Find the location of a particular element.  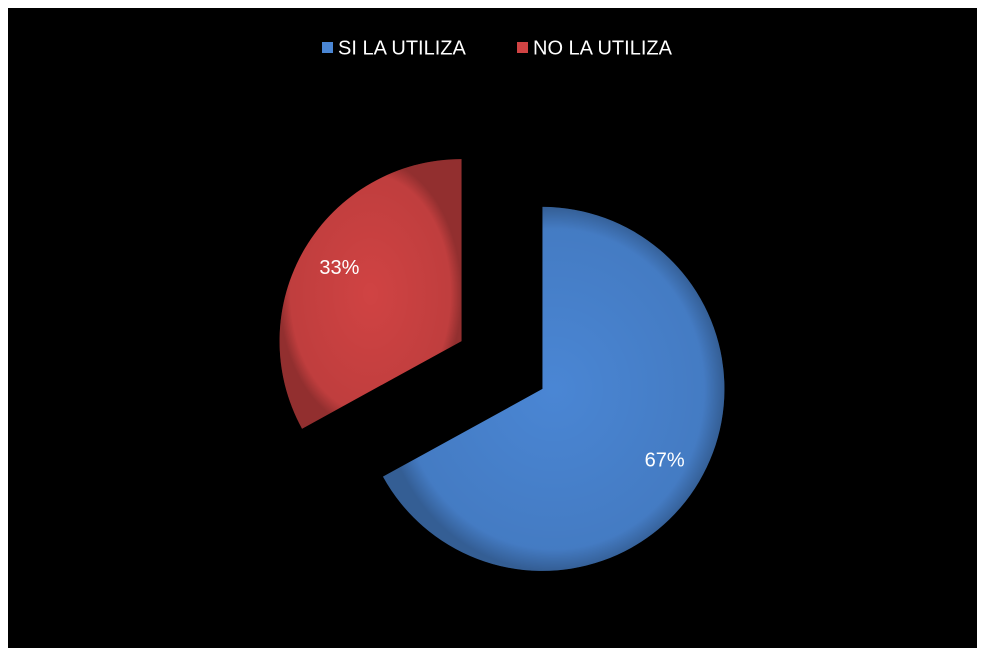

legend-label: SI LA UTILIZA is located at coordinates (402, 48).